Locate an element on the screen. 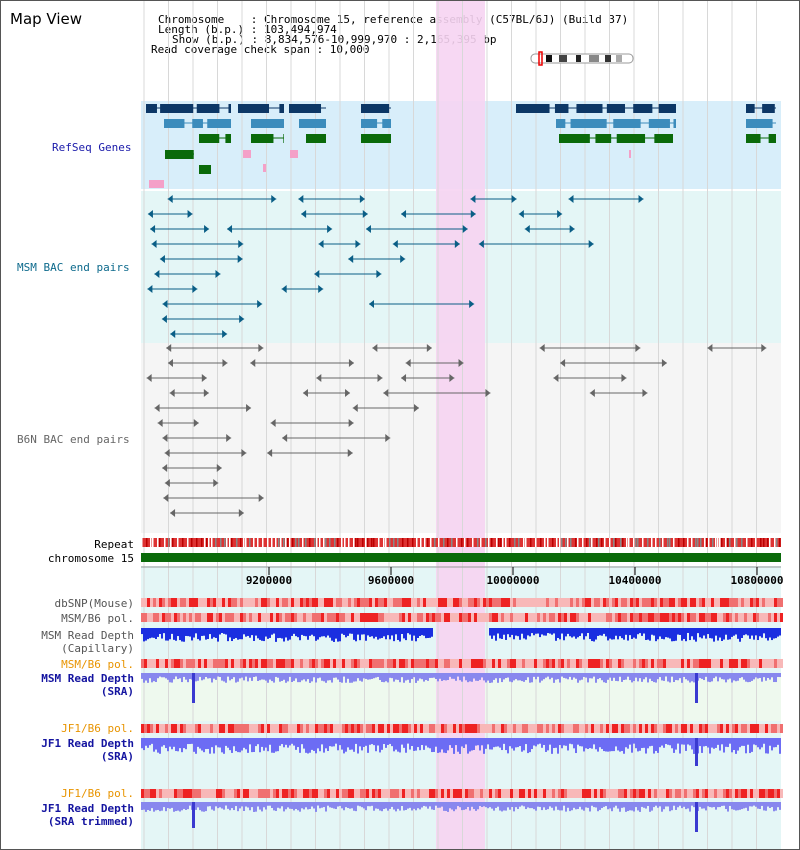 The width and height of the screenshot is (800, 850). track-label-jf1-pol-1: JF1/B6 pol. is located at coordinates (97, 728).